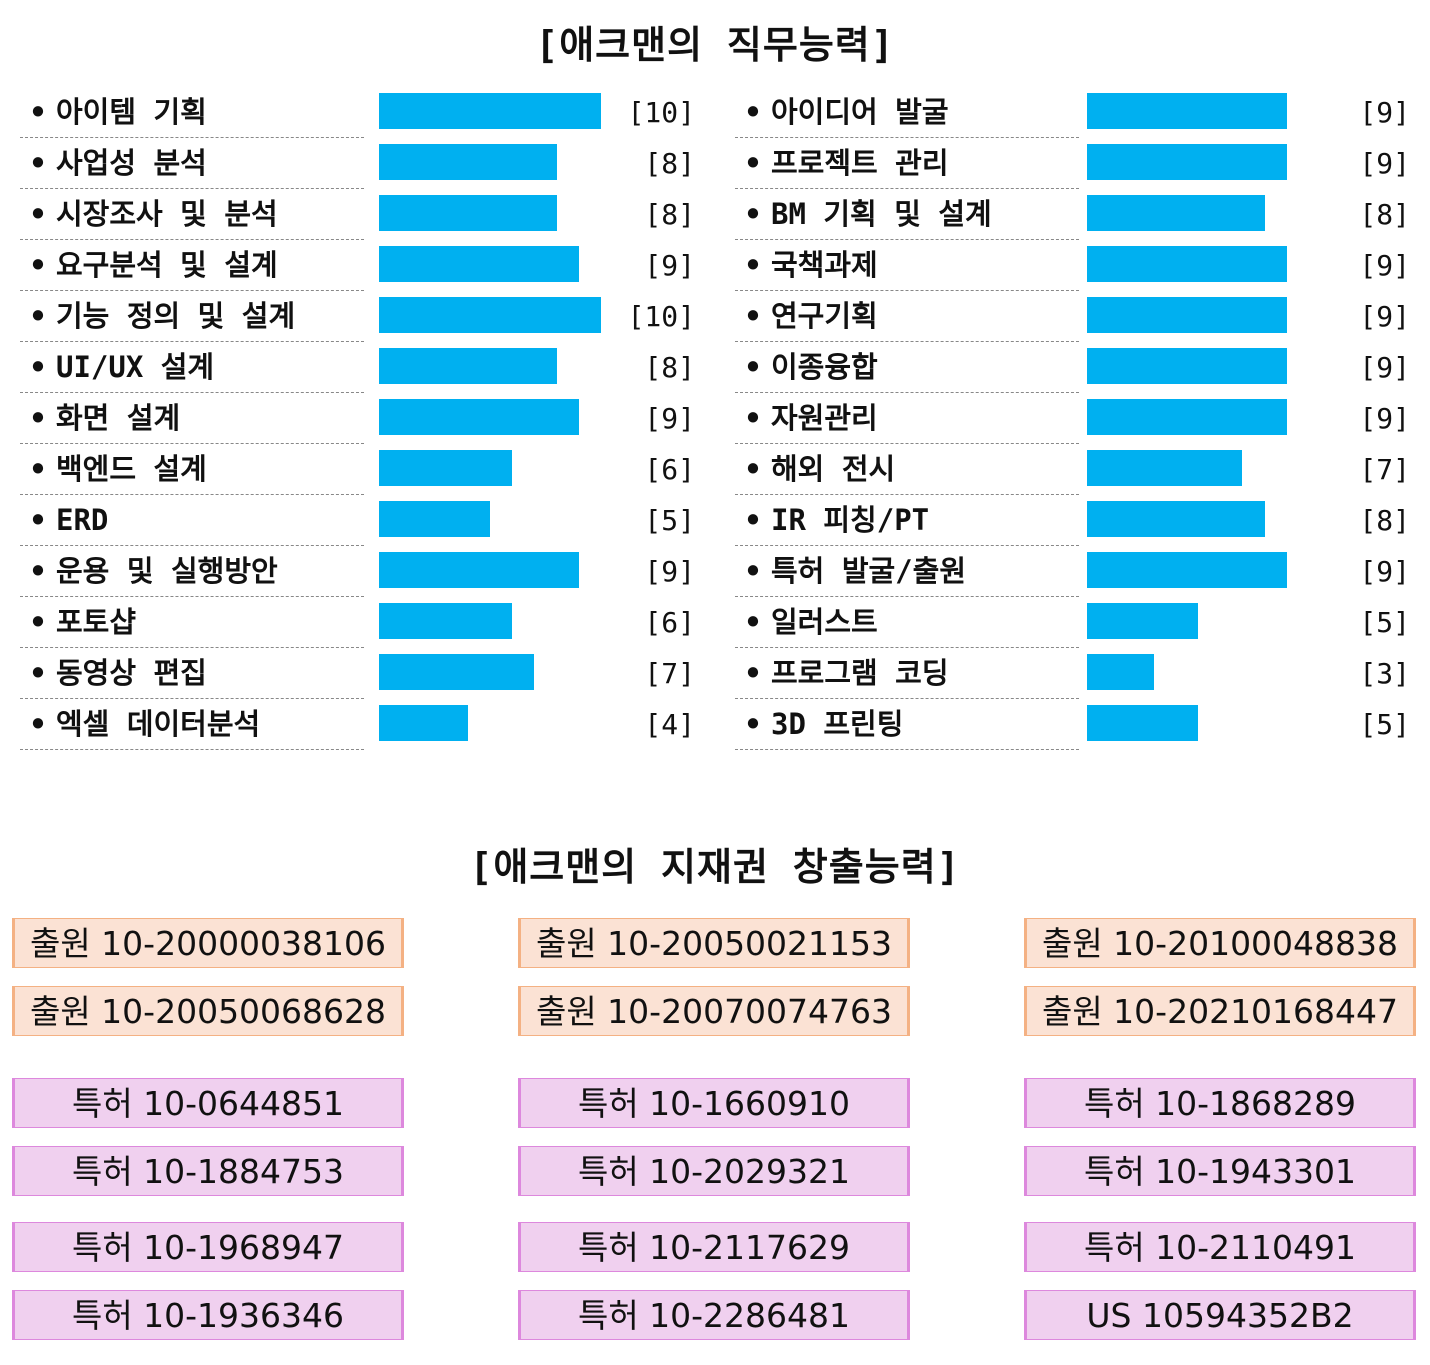 Image resolution: width=1430 pixels, height=1365 pixels. I want to click on skill-label: • 엑셀 데이터분석, so click(192, 725).